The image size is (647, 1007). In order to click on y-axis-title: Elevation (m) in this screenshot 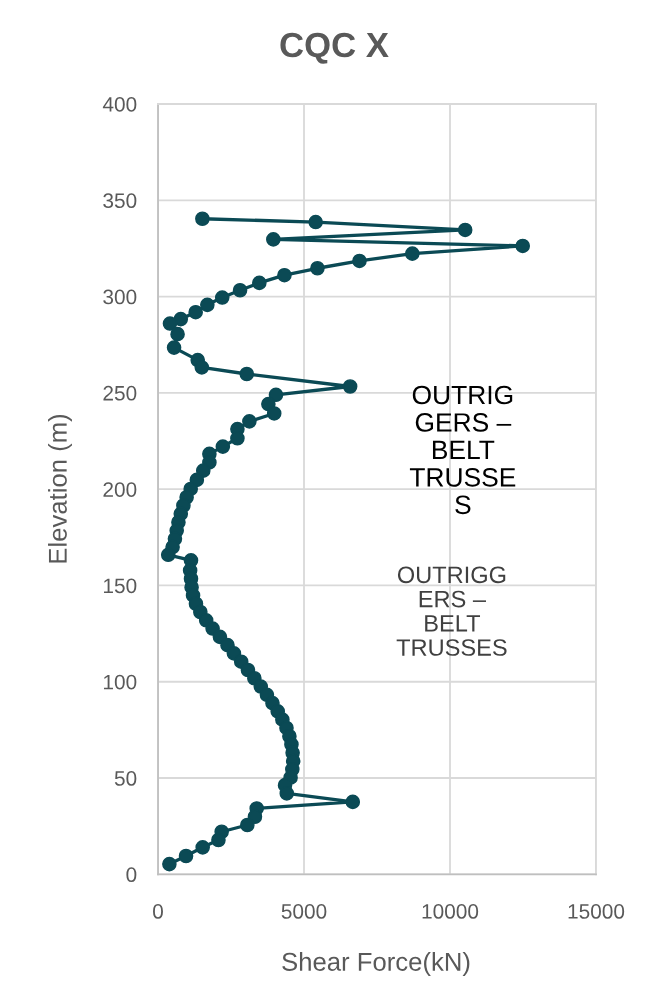, I will do `click(60, 488)`.